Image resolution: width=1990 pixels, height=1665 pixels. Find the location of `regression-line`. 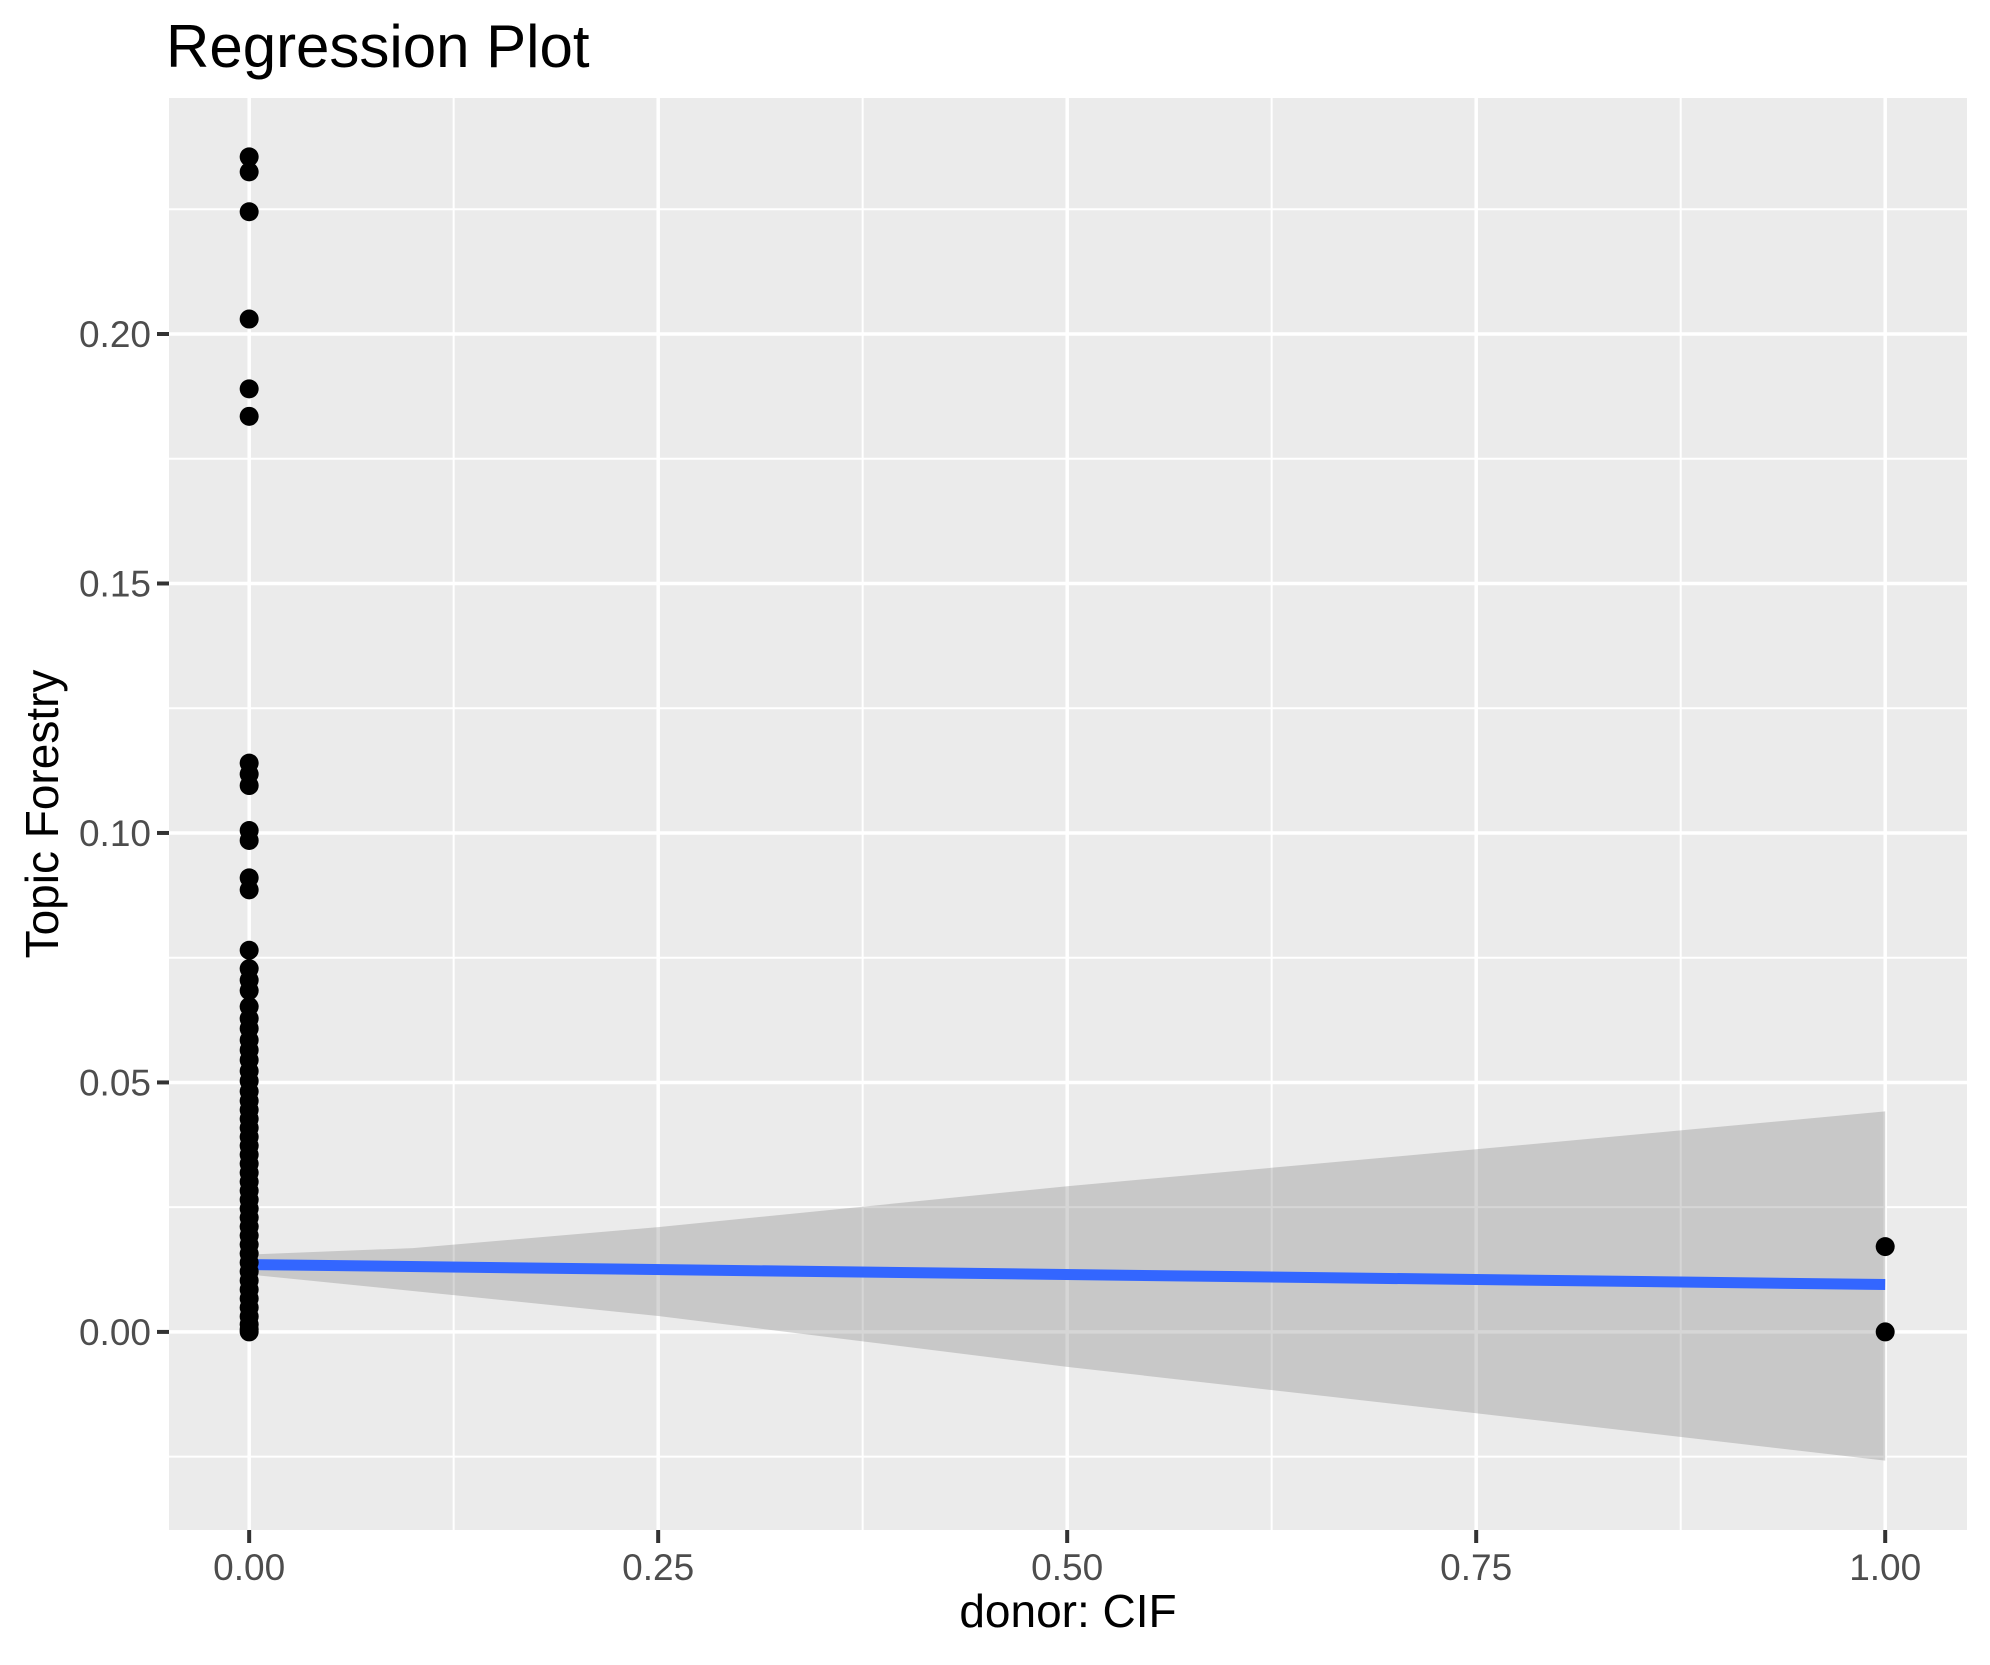

regression-line is located at coordinates (1067, 1275).